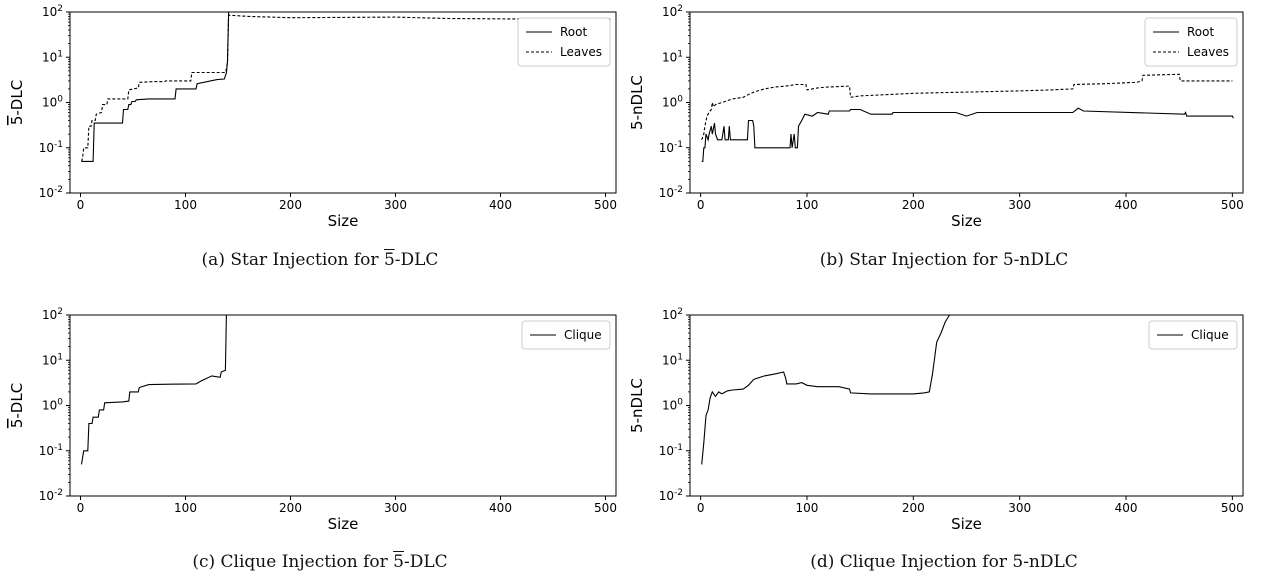 The height and width of the screenshot is (580, 1261). What do you see at coordinates (320, 260) in the screenshot?
I see `caption-a: (a) Star Injection for 5-DLC` at bounding box center [320, 260].